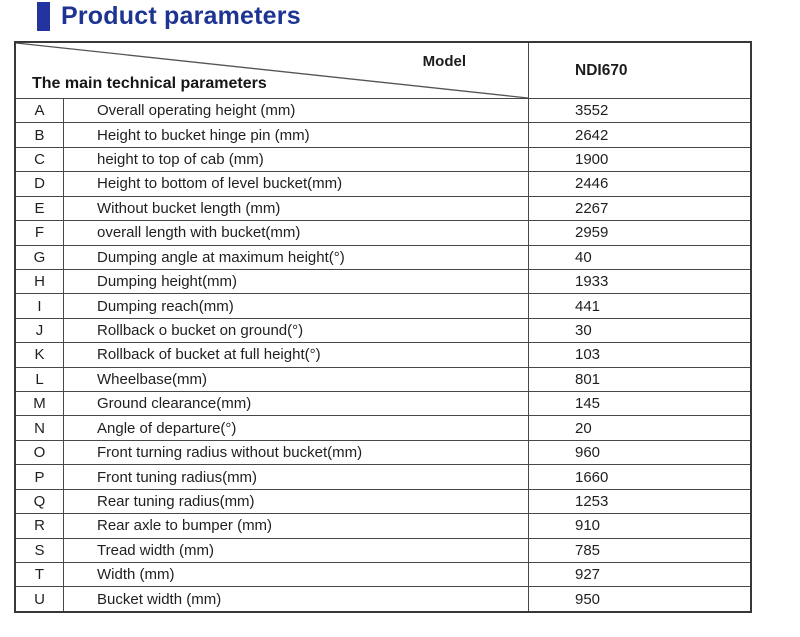  I want to click on row-key-letter: H, so click(40, 281).